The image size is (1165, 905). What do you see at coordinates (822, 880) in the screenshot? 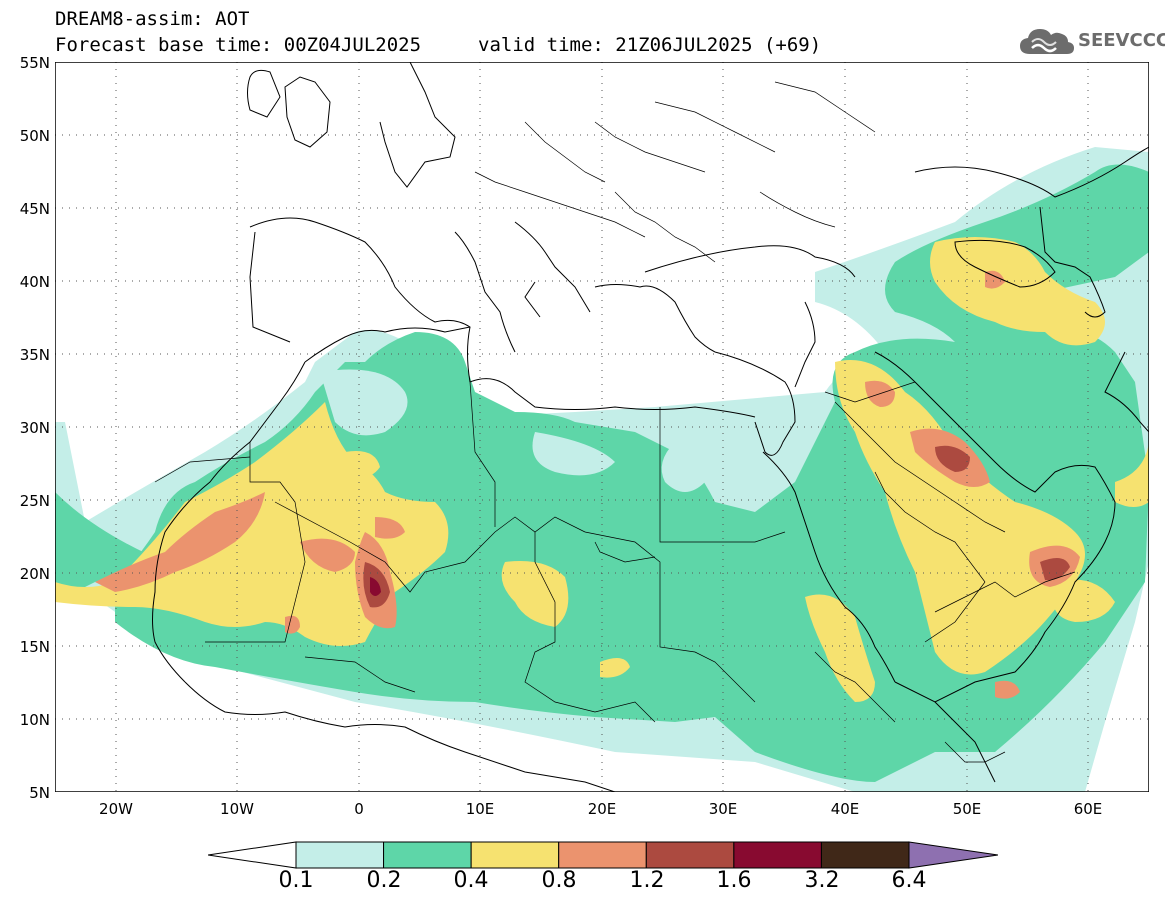
I see `colorbar-label: 3.2` at bounding box center [822, 880].